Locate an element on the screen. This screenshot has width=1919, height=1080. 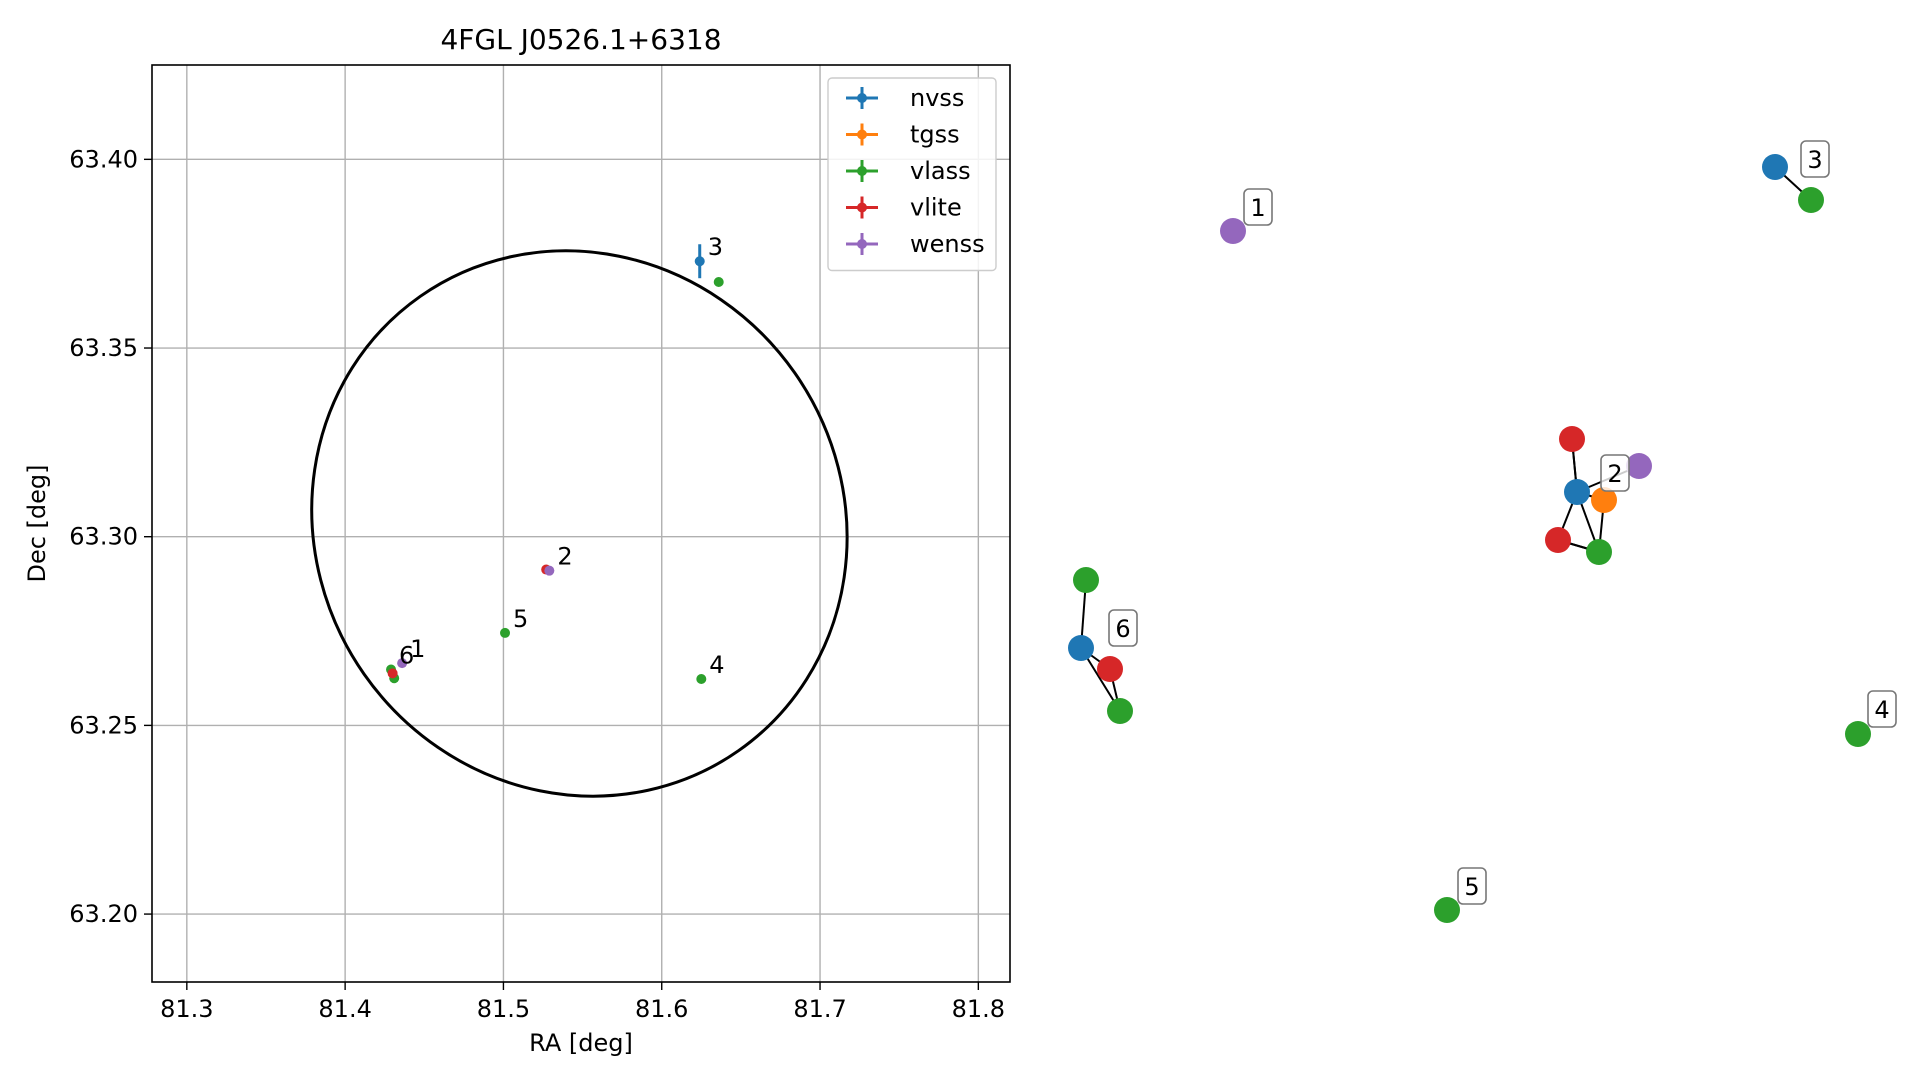
source-points is located at coordinates (555, 464).